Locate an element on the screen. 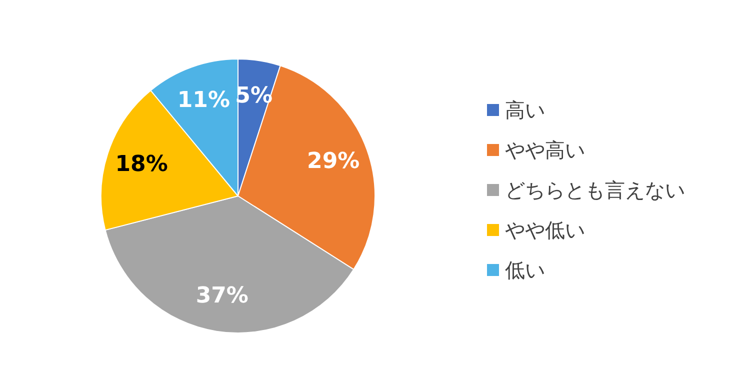  legend-label: やや高い is located at coordinates (545, 150).